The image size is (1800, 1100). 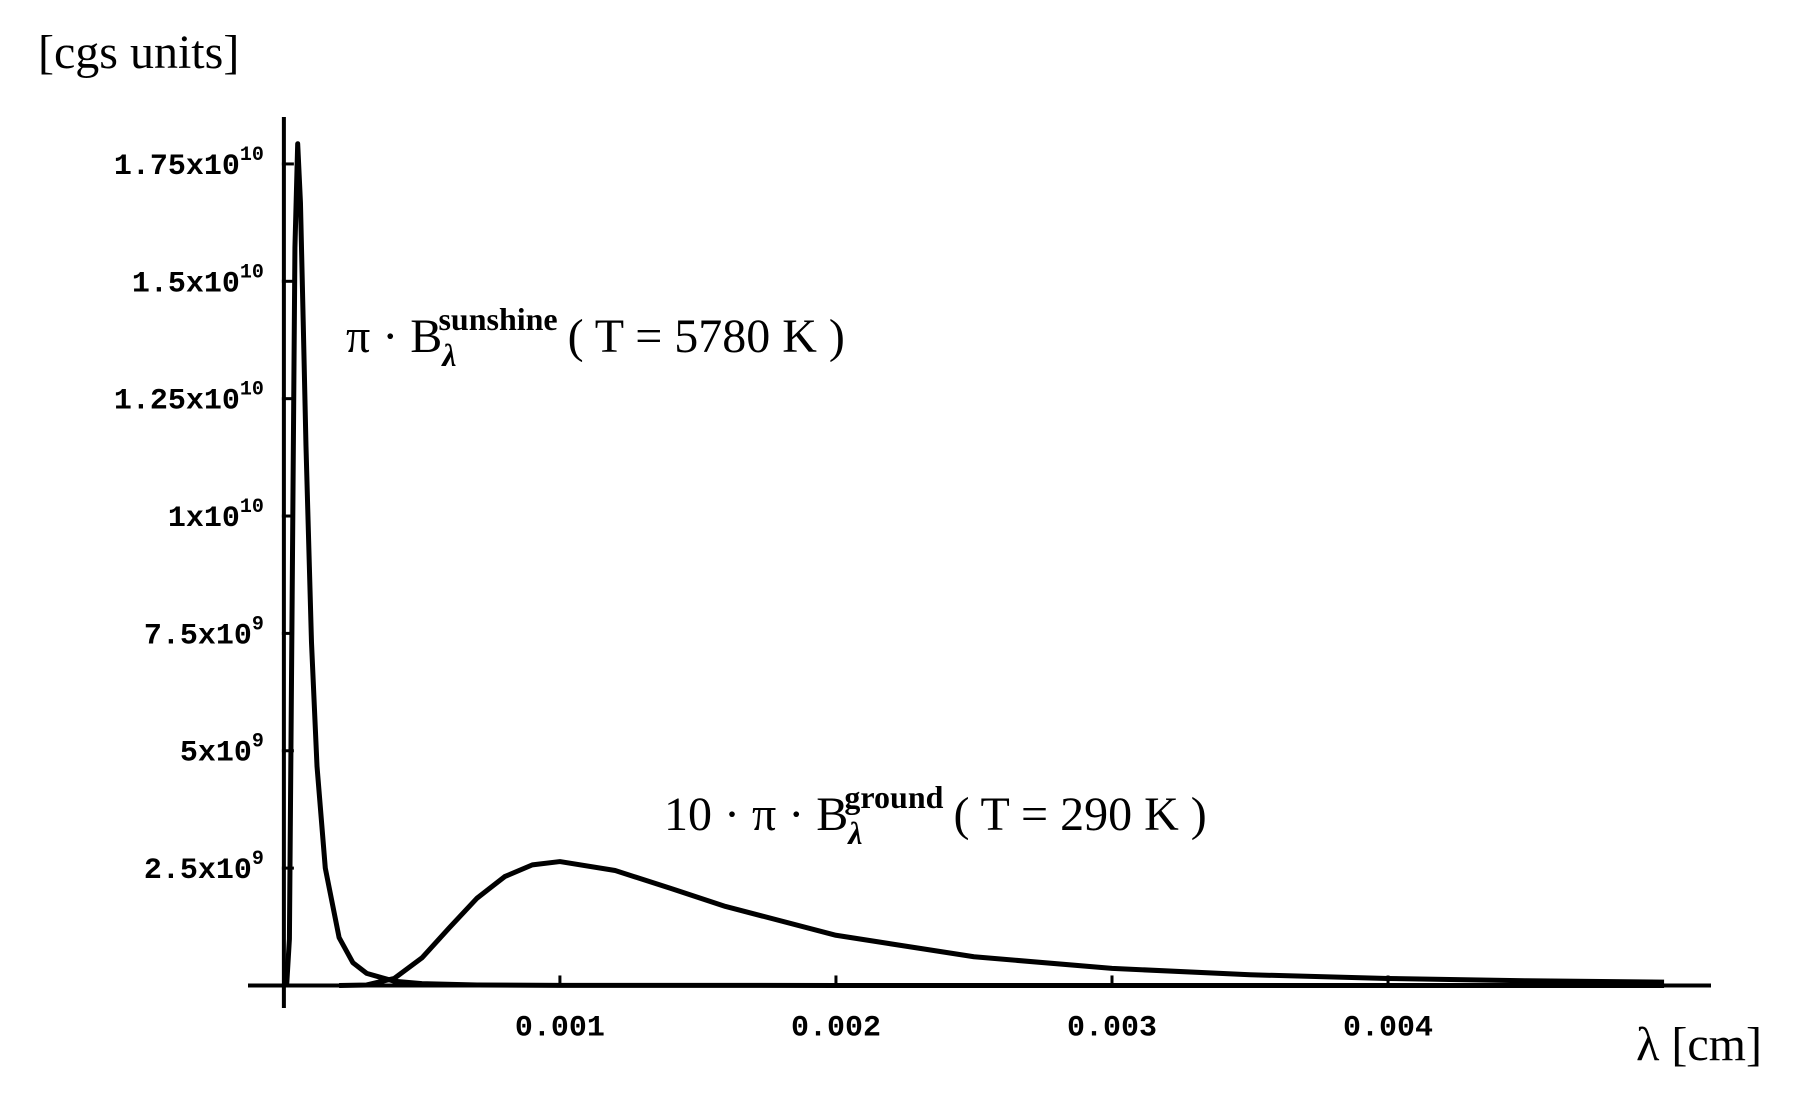 I want to click on y-tick-label: 1.25x10¹⁰, so click(x=189, y=399).